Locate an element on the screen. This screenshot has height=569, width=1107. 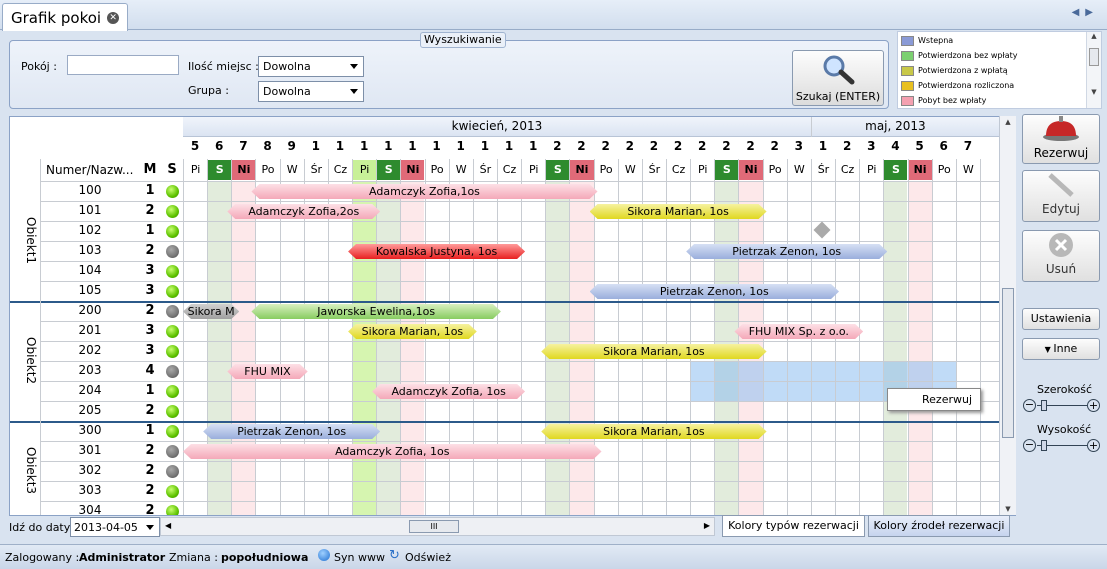
scroll-left-icon: ◀ is located at coordinates (168, 525).